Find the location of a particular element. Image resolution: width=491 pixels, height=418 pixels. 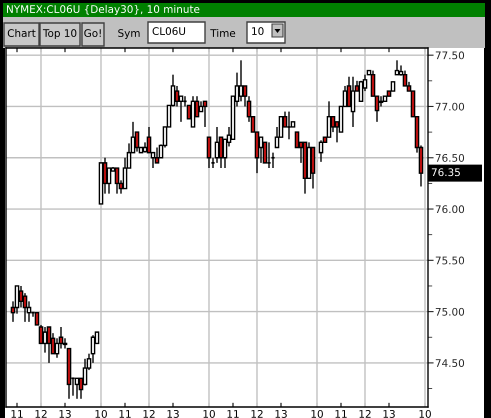

y-tick-label: 75.00 is located at coordinates (450, 312).